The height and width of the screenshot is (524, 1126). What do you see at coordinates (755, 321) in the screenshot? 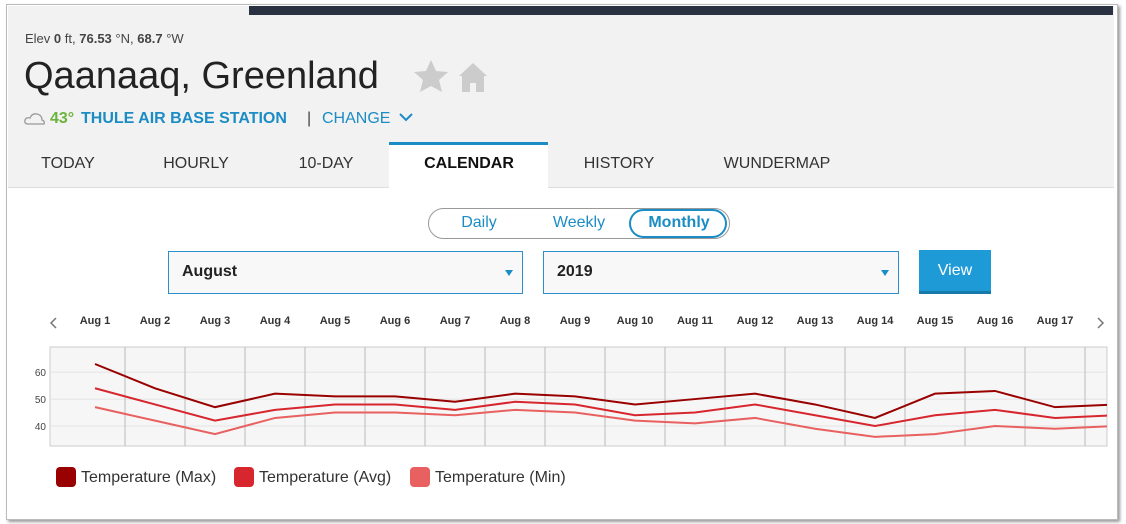
I see `x-tick-label: Aug 12` at bounding box center [755, 321].